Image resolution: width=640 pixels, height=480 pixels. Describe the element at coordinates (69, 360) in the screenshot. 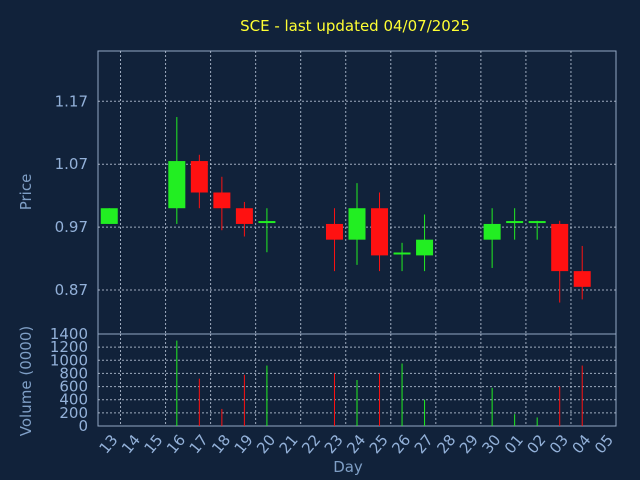

I see `volume-tick-label: 1000` at that location.